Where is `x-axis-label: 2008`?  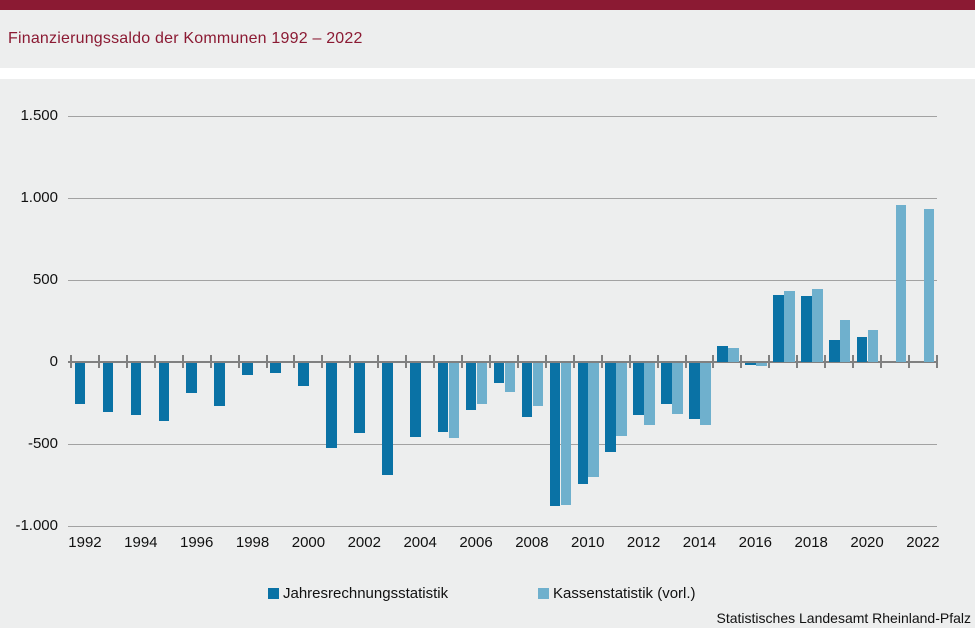 x-axis-label: 2008 is located at coordinates (532, 542).